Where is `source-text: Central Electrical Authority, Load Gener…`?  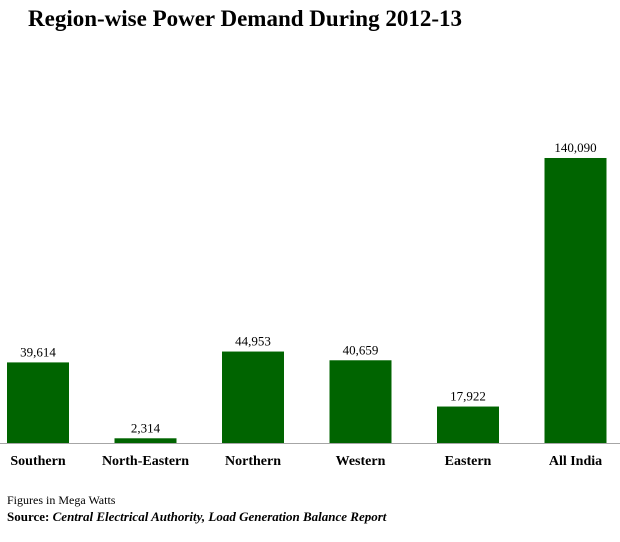 source-text: Central Electrical Authority, Load Gener… is located at coordinates (219, 516).